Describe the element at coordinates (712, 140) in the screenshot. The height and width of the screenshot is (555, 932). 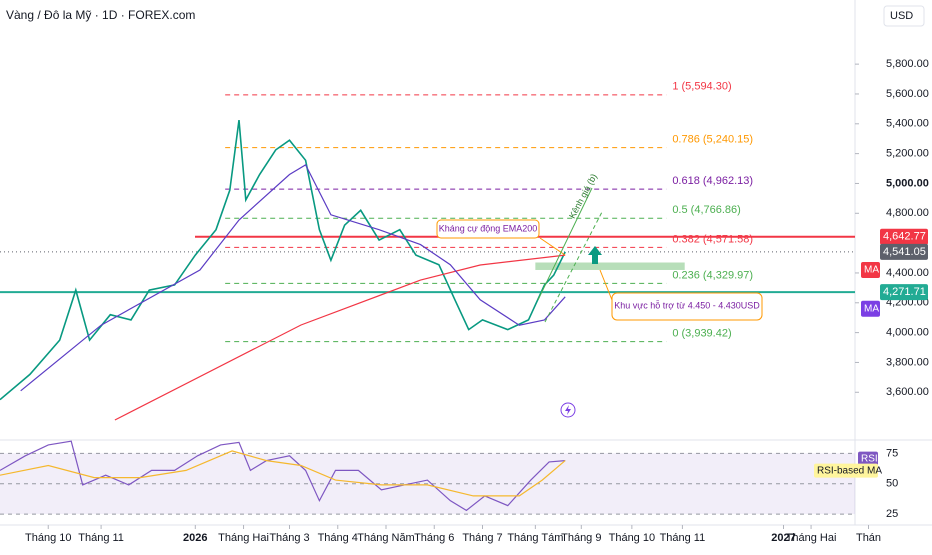
I see `fib-label: 0.786 (5,240.15)` at that location.